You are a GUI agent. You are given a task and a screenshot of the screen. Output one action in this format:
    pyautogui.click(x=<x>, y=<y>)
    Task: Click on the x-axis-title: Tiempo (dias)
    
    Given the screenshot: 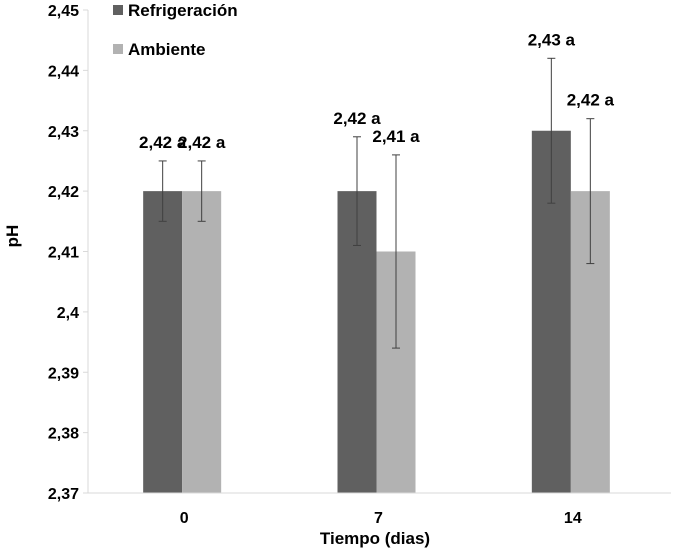 What is the action you would take?
    pyautogui.click(x=375, y=538)
    